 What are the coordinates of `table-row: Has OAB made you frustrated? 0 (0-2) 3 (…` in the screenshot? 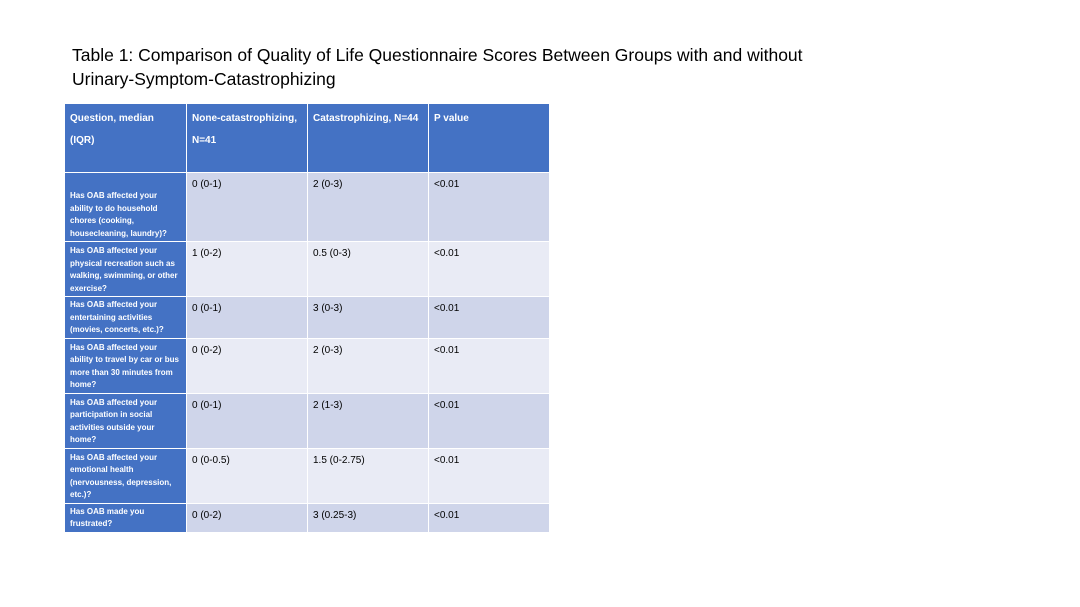 It's located at (307, 517).